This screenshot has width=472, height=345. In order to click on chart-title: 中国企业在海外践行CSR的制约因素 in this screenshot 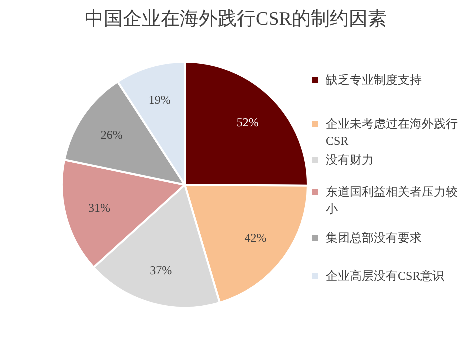, I will do `click(236, 20)`.